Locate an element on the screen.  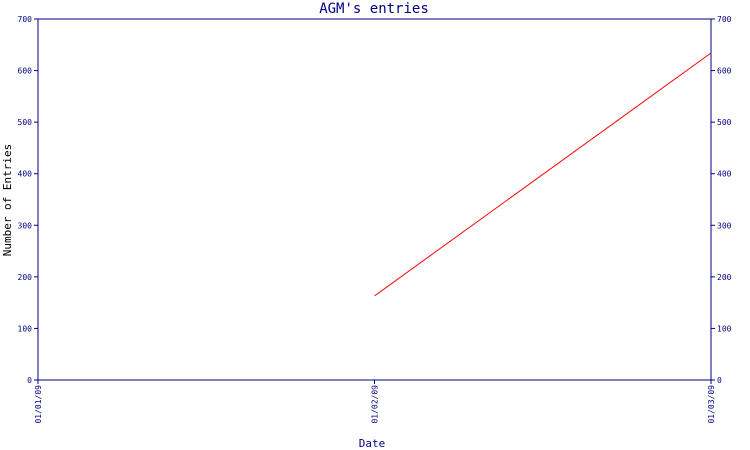
y-tick-label-right: 200 is located at coordinates (724, 277).